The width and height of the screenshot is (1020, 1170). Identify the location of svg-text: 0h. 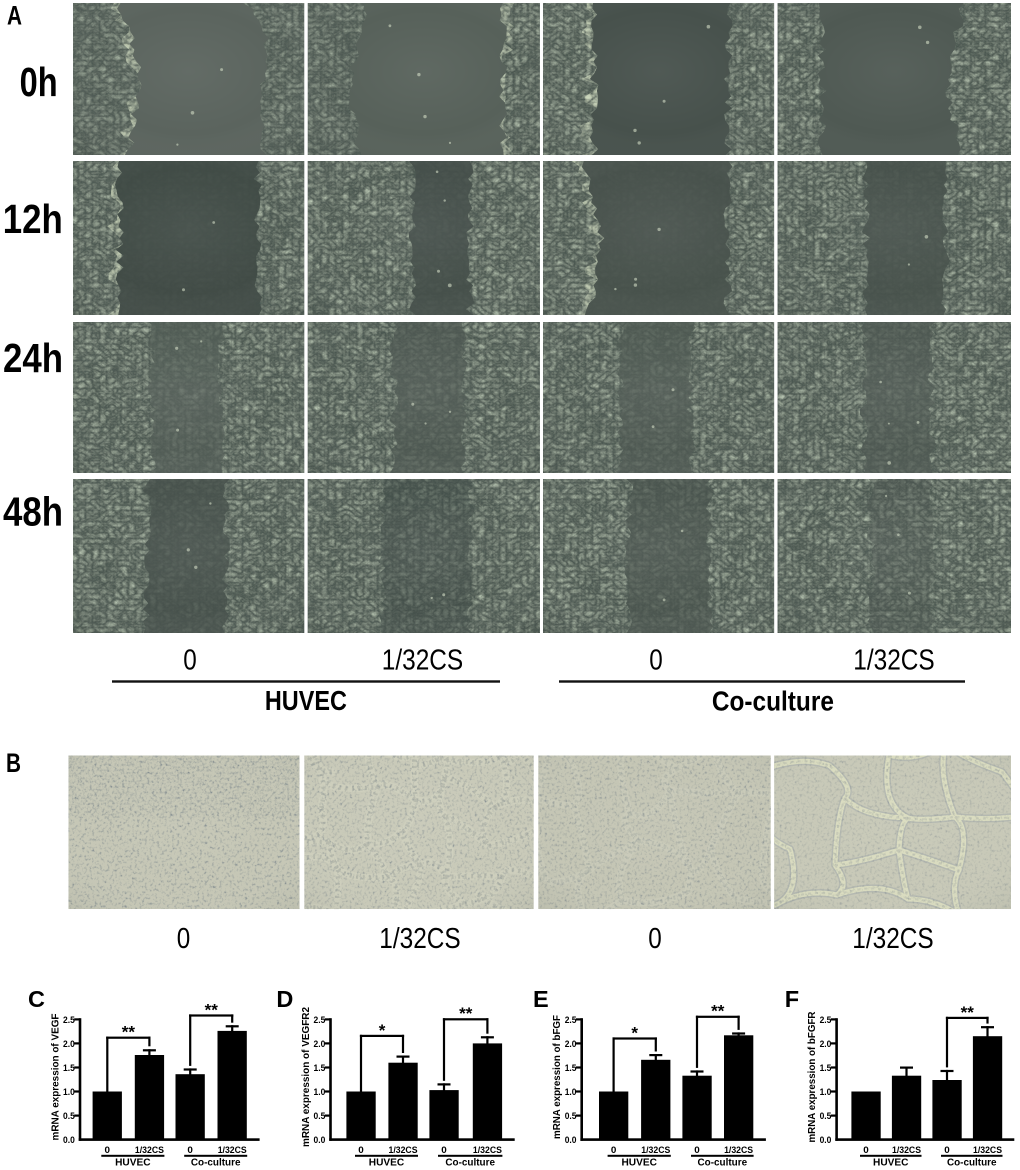
(39, 82).